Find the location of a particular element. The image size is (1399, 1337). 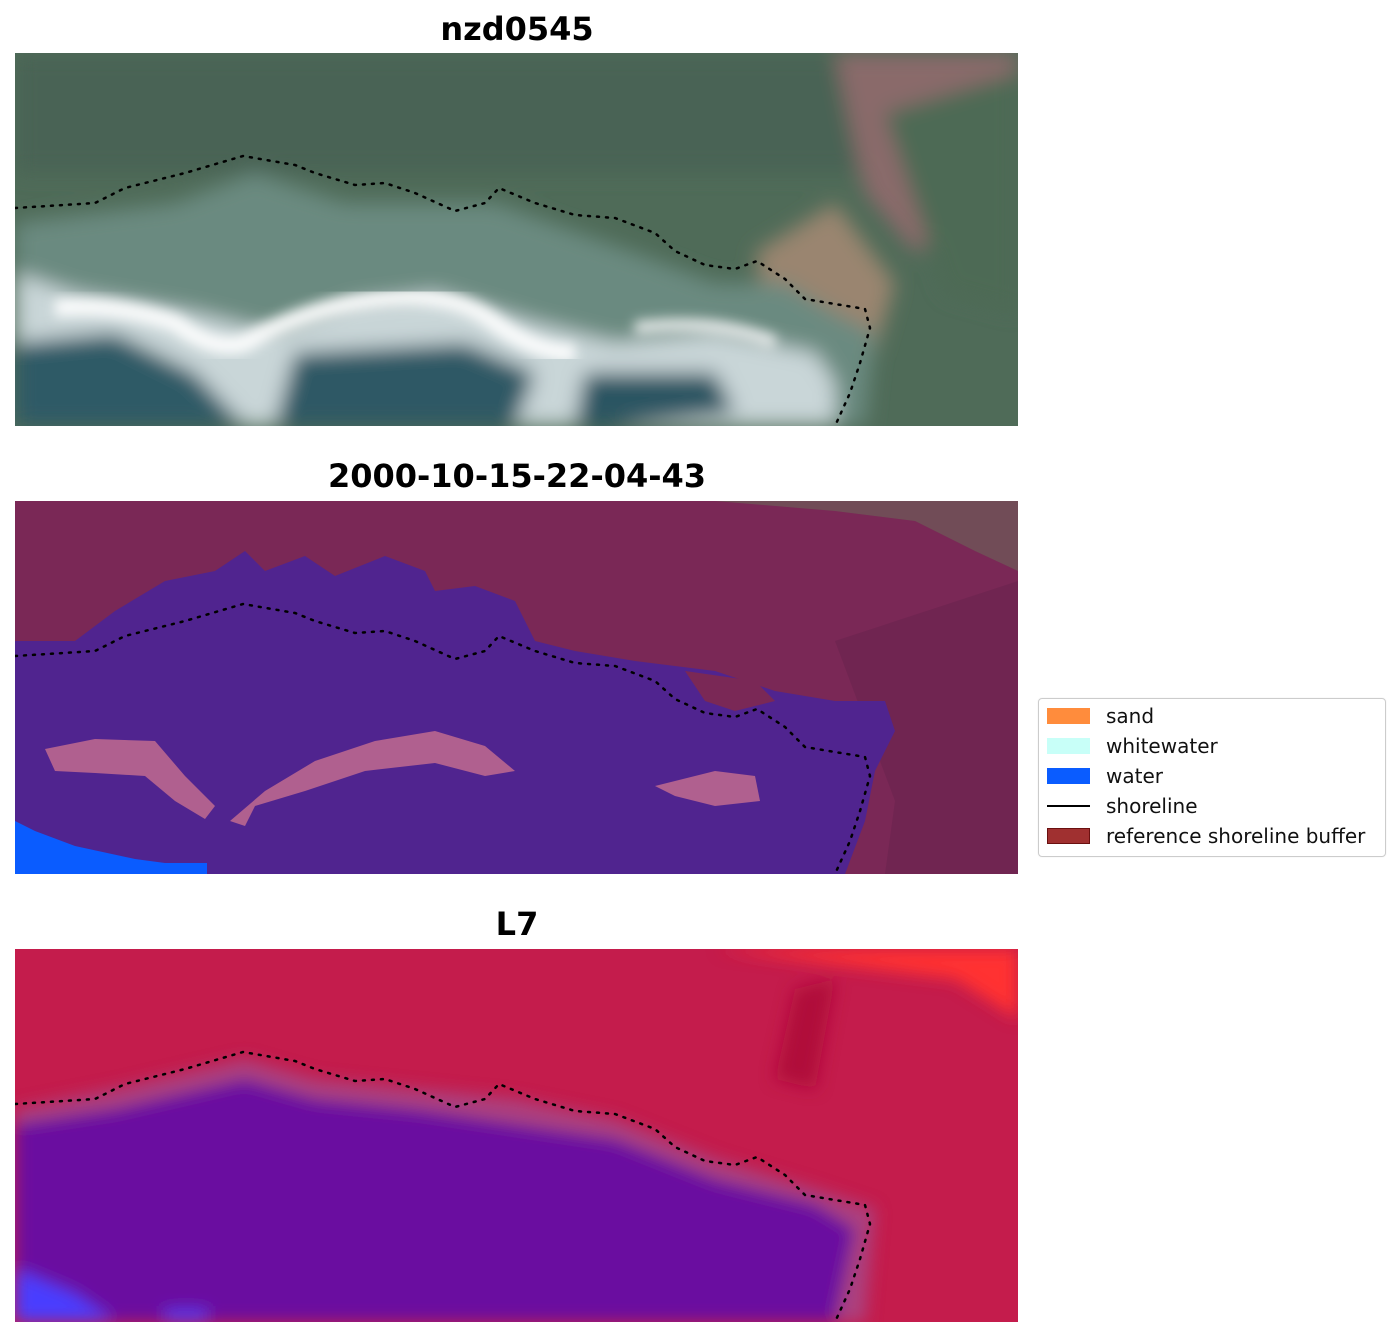

whitewater-swatch is located at coordinates (1068, 746).